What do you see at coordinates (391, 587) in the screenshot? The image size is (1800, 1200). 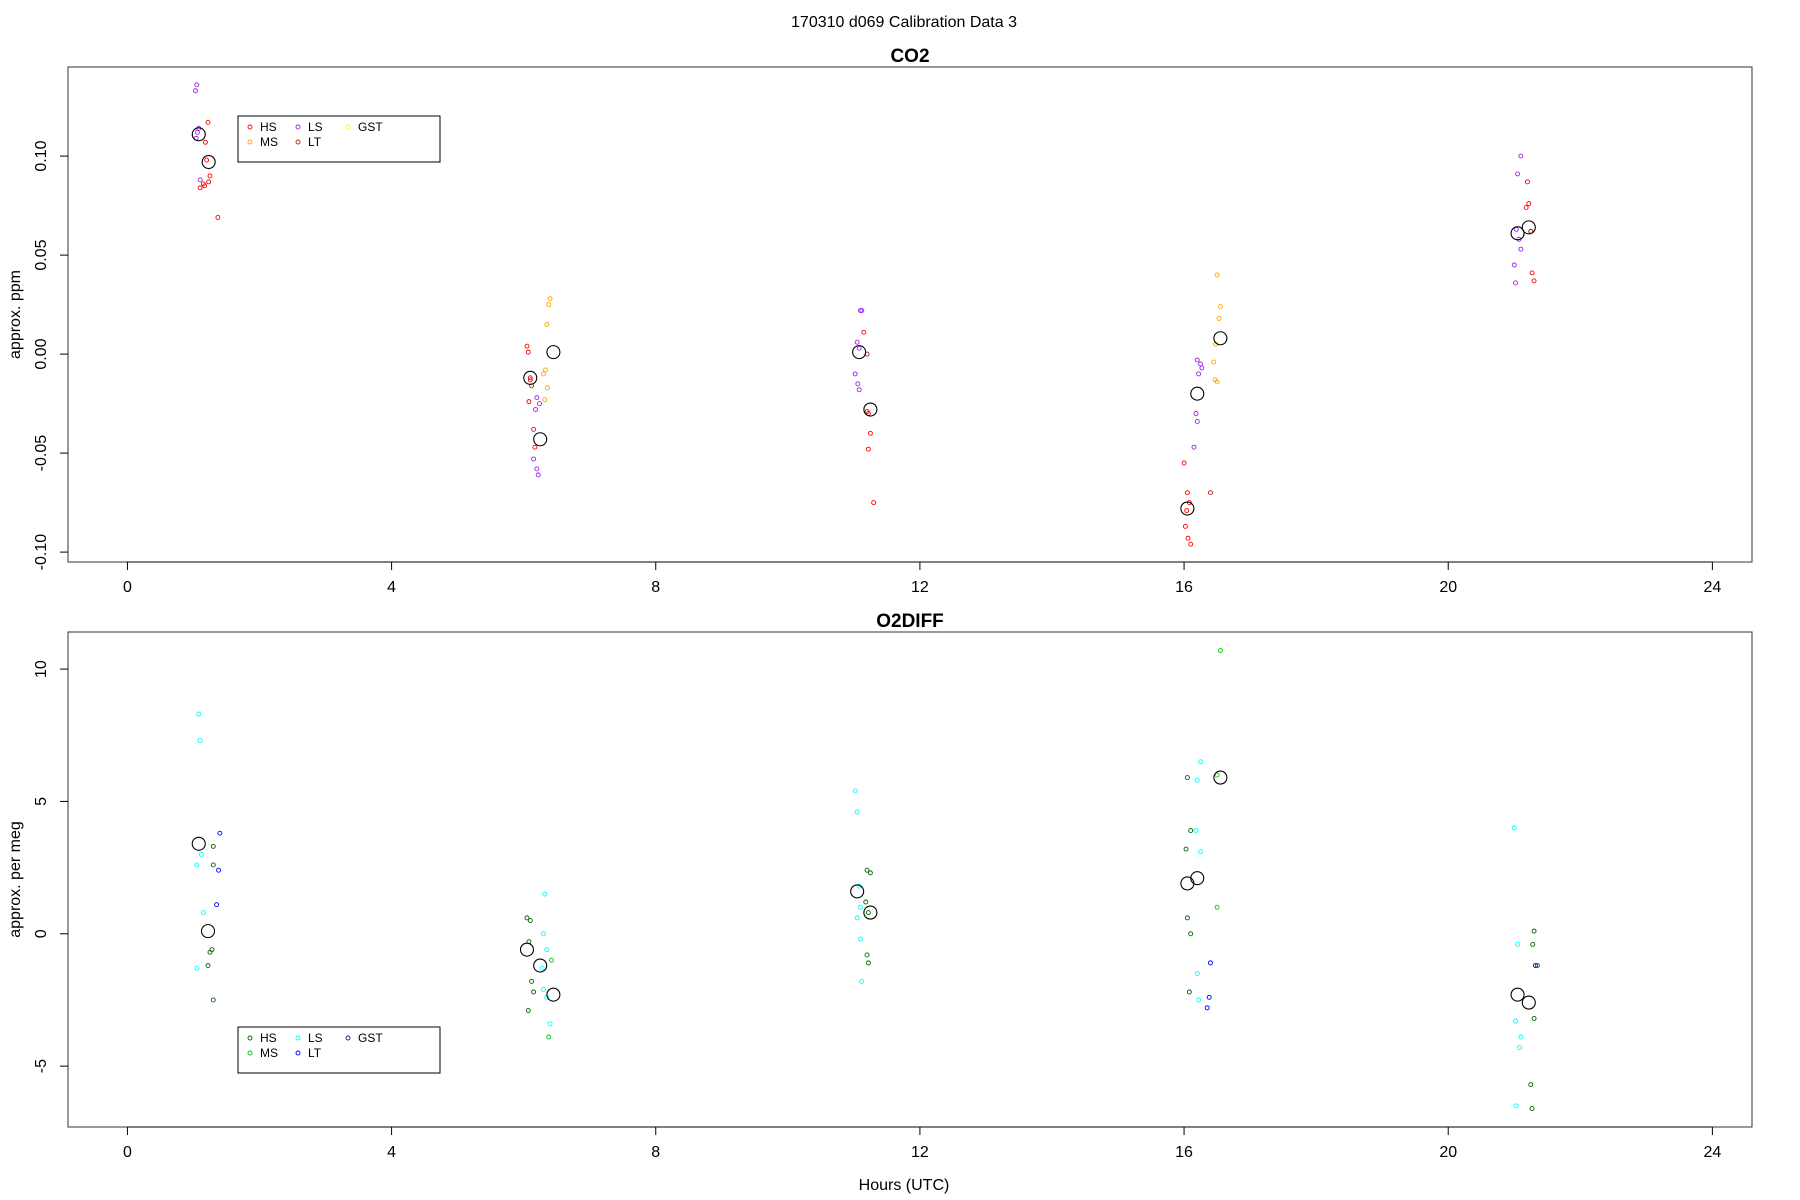 I see `x-tick-label: 4` at bounding box center [391, 587].